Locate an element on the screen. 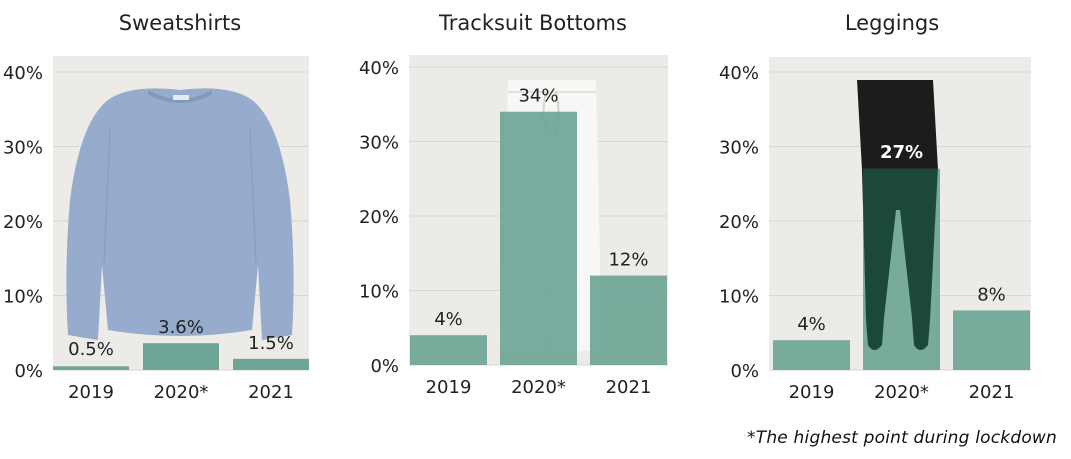 Image resolution: width=1071 pixels, height=459 pixels. sweatshirt-tag is located at coordinates (181, 97).